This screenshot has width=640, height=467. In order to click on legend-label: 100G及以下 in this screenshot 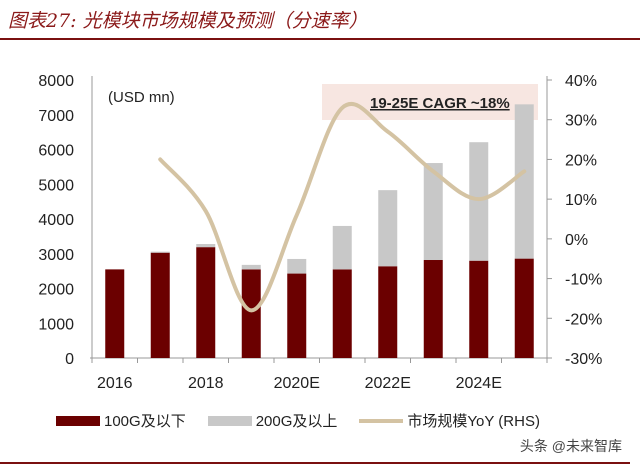, I will do `click(145, 421)`.